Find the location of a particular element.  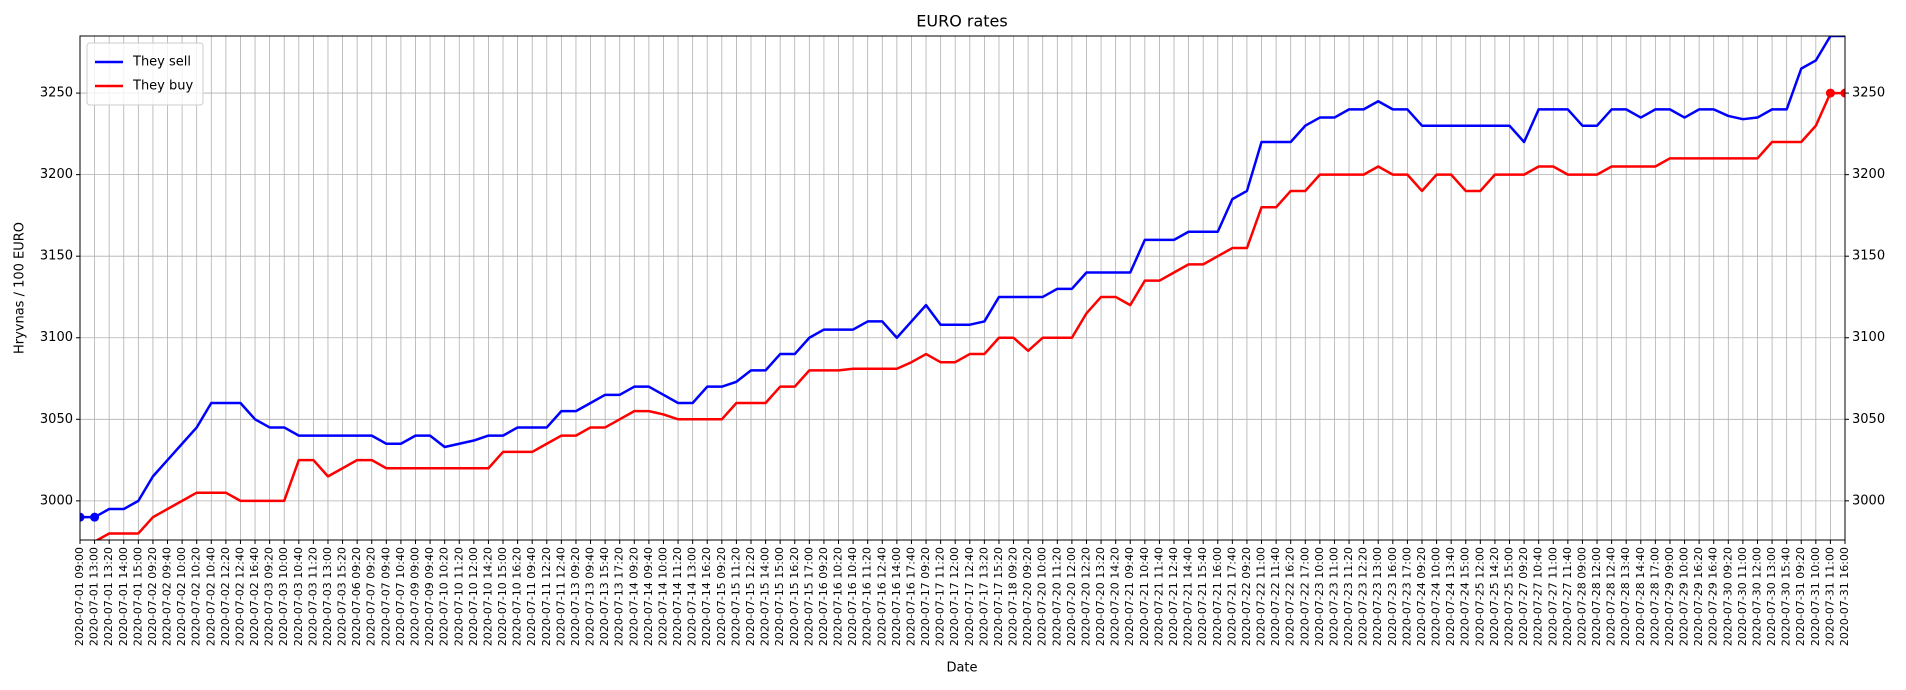

x-tick-label: 2020-07-23 17:00 is located at coordinates (1406, 596).